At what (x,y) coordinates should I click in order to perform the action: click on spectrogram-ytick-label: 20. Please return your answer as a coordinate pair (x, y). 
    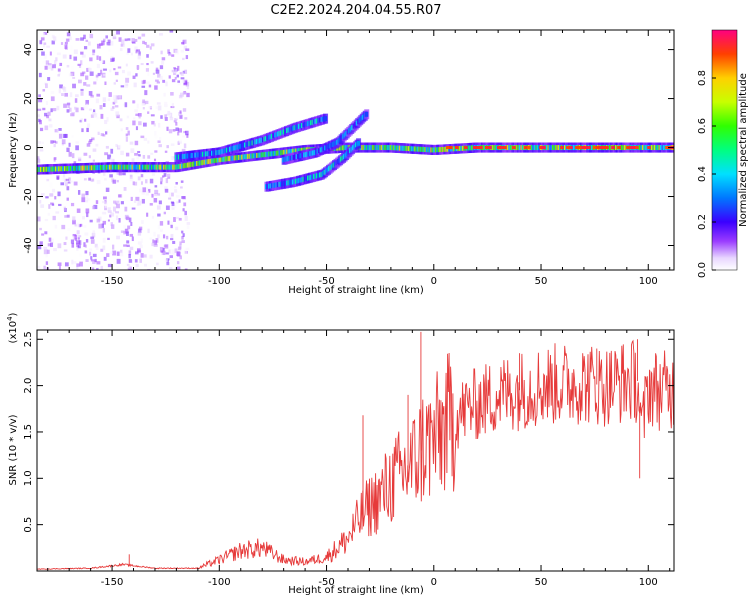
    Looking at the image, I should click on (28, 98).